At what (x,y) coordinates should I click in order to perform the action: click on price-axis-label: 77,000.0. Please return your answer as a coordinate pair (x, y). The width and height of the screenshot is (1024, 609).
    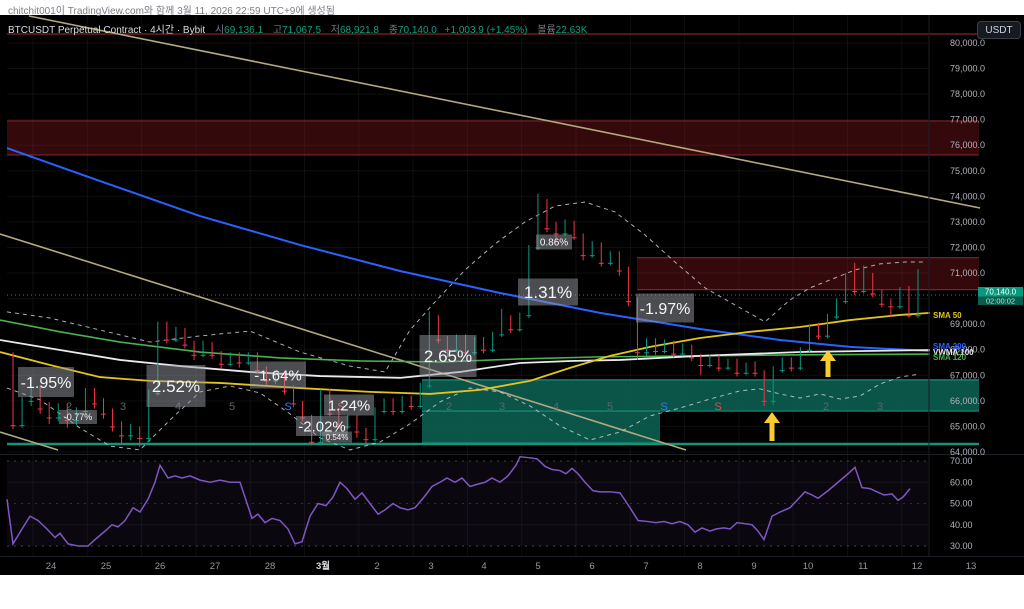
    Looking at the image, I should click on (967, 120).